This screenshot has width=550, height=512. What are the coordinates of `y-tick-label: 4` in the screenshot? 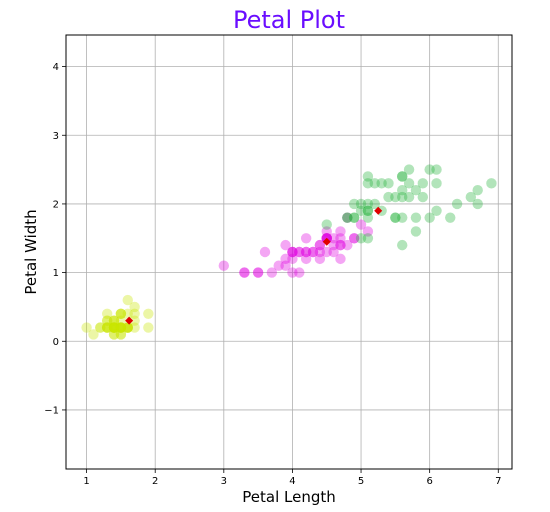 It's located at (56, 67).